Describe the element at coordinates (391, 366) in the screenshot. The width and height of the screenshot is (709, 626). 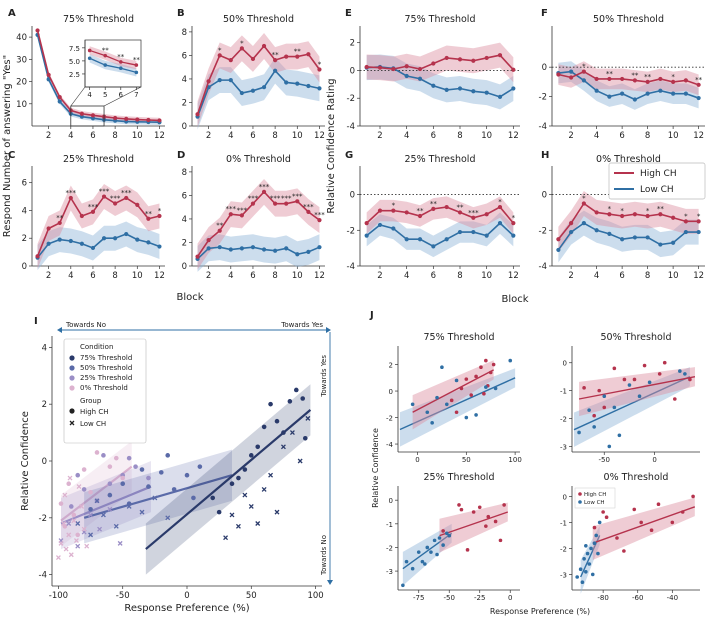
I see `panel-j-0-ytick-label: 2` at that location.